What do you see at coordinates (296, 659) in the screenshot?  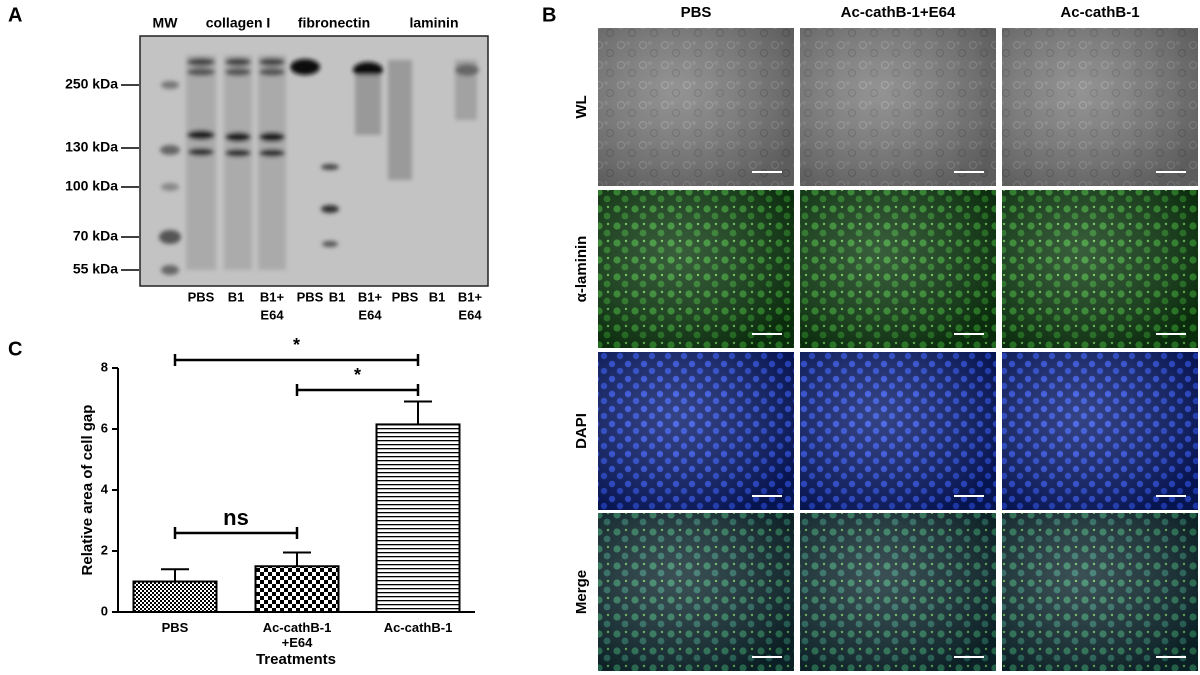 I see `x-axis-title: Treatments` at bounding box center [296, 659].